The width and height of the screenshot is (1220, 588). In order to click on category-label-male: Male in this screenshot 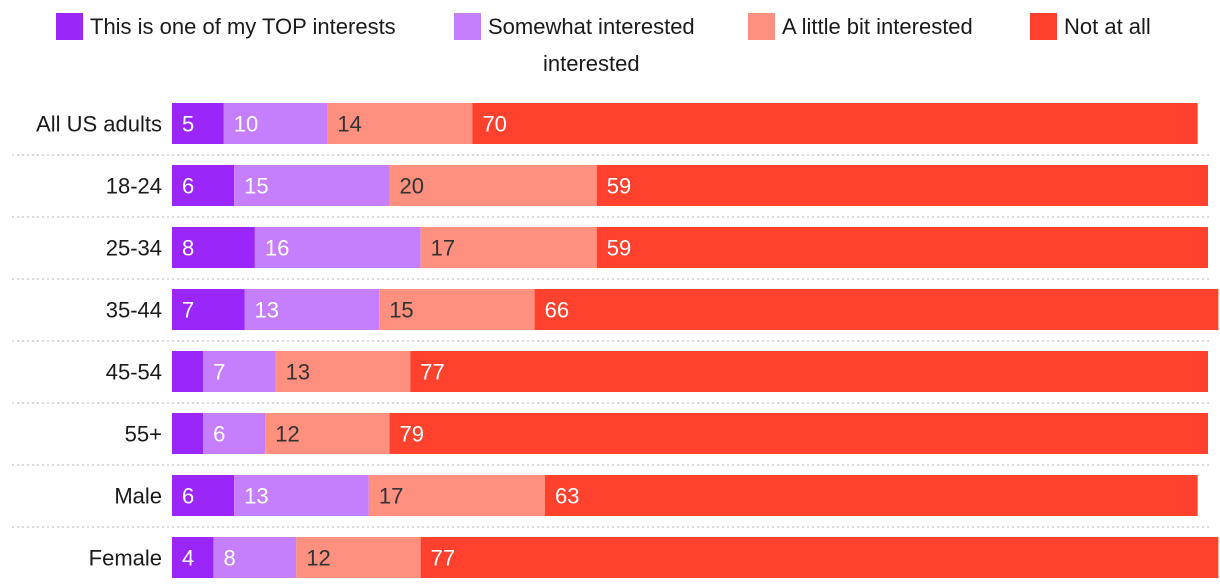, I will do `click(138, 496)`.